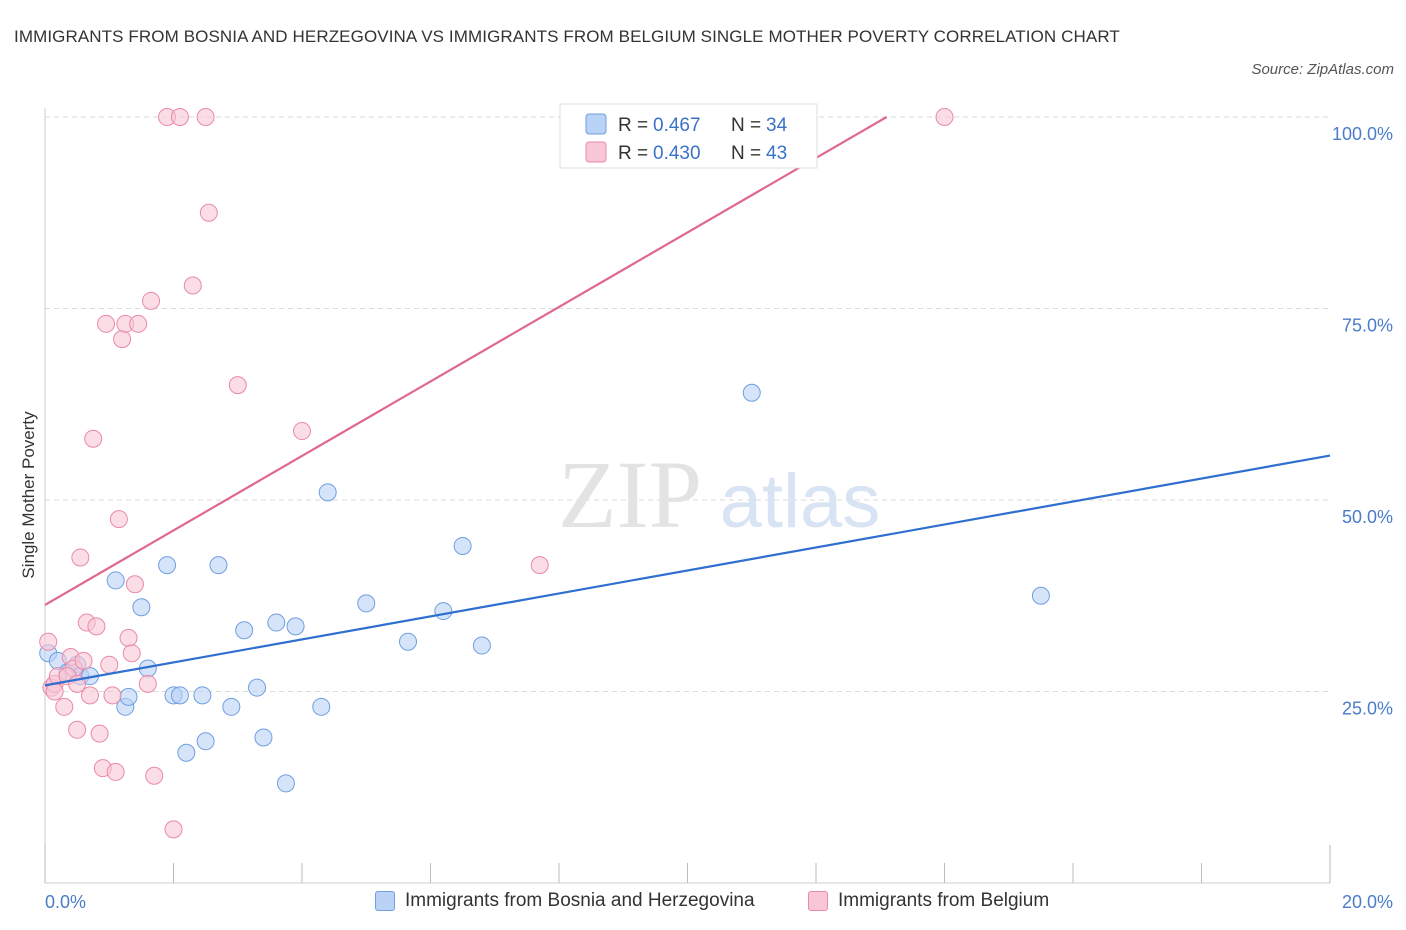 The width and height of the screenshot is (1406, 930). What do you see at coordinates (746, 125) in the screenshot?
I see `legend-n-label-bosnia: N =` at bounding box center [746, 125].